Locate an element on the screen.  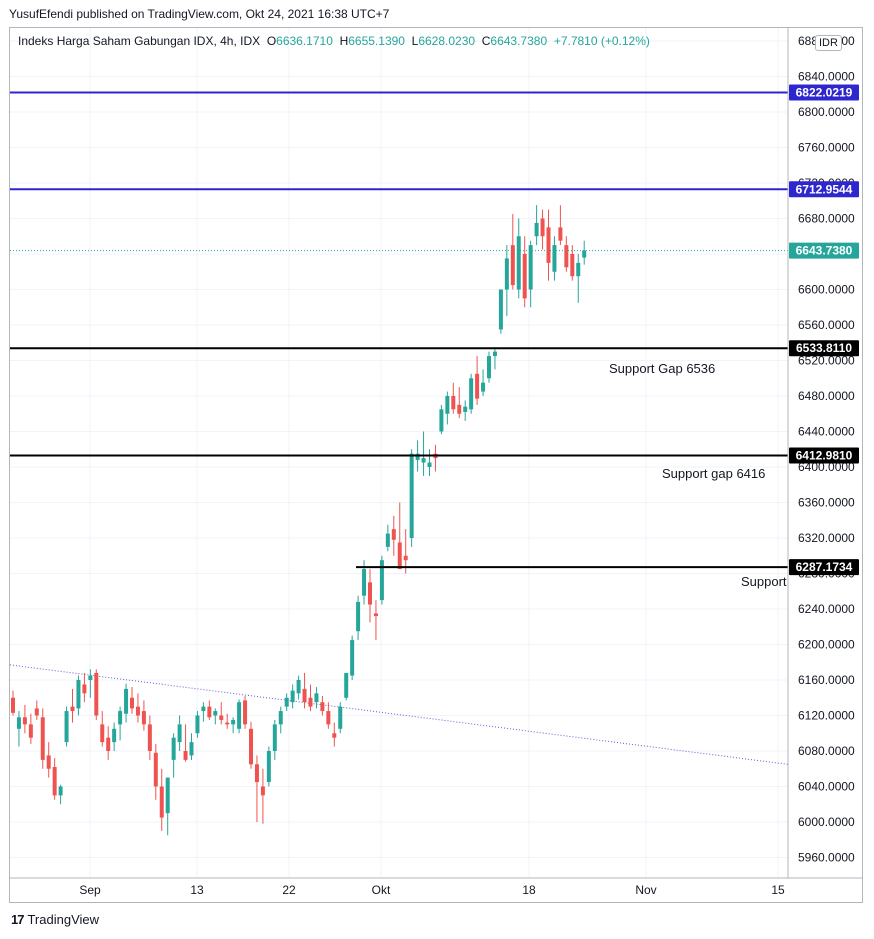
time-tick: 22 is located at coordinates (289, 890).